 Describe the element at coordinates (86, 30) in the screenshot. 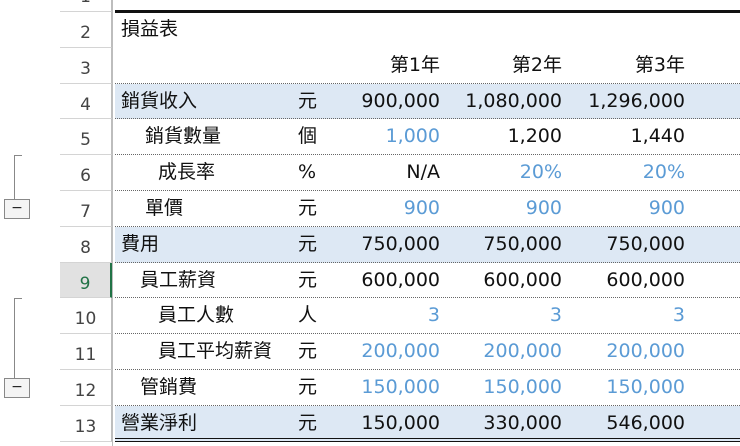

I see `row-number: 2` at that location.